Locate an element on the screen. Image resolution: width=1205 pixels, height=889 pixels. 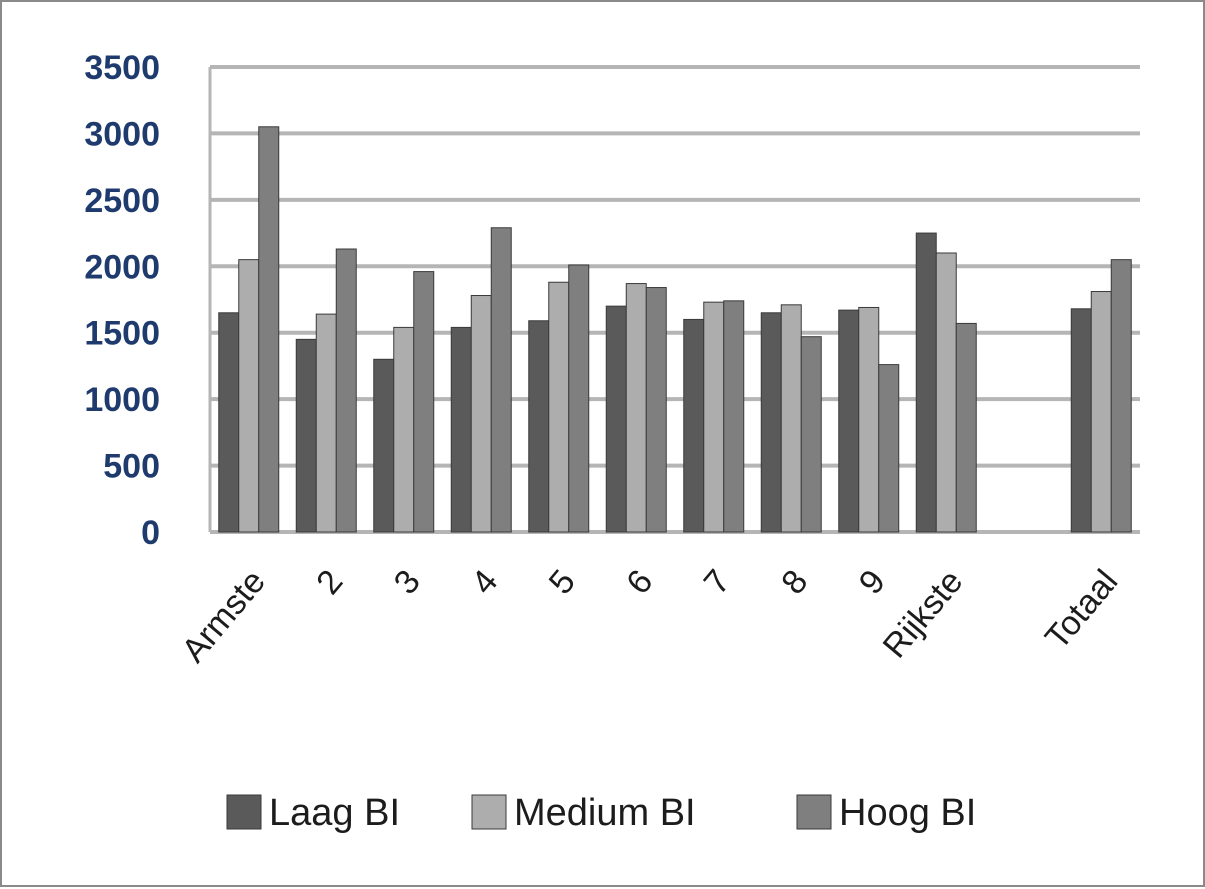
x-tick-label: 2 is located at coordinates (329, 582).